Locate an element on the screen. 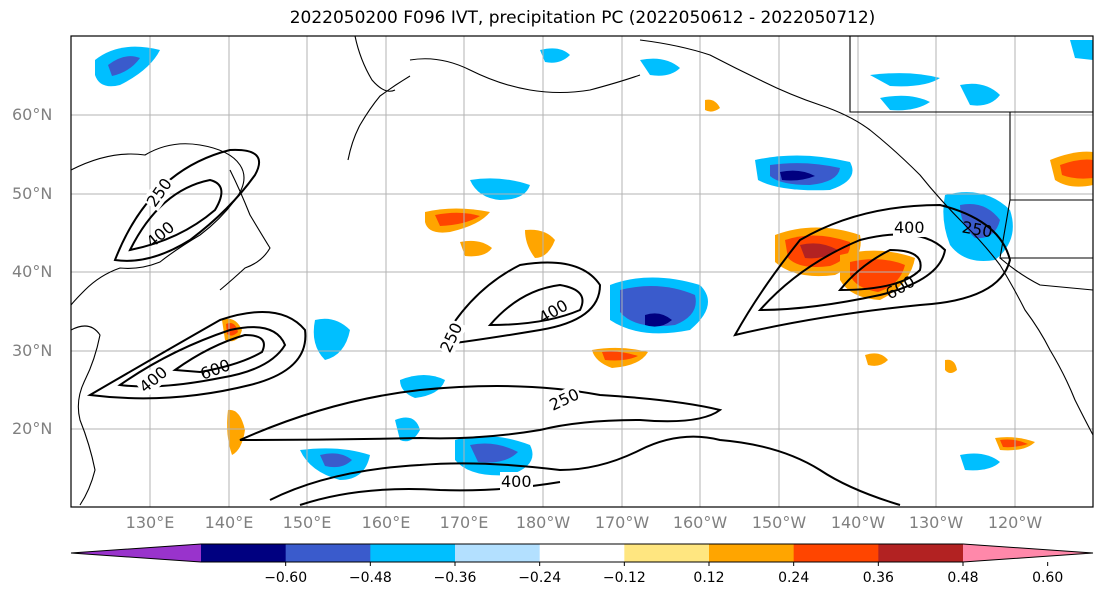 The height and width of the screenshot is (601, 1105). lon-label: 140°E is located at coordinates (229, 522).